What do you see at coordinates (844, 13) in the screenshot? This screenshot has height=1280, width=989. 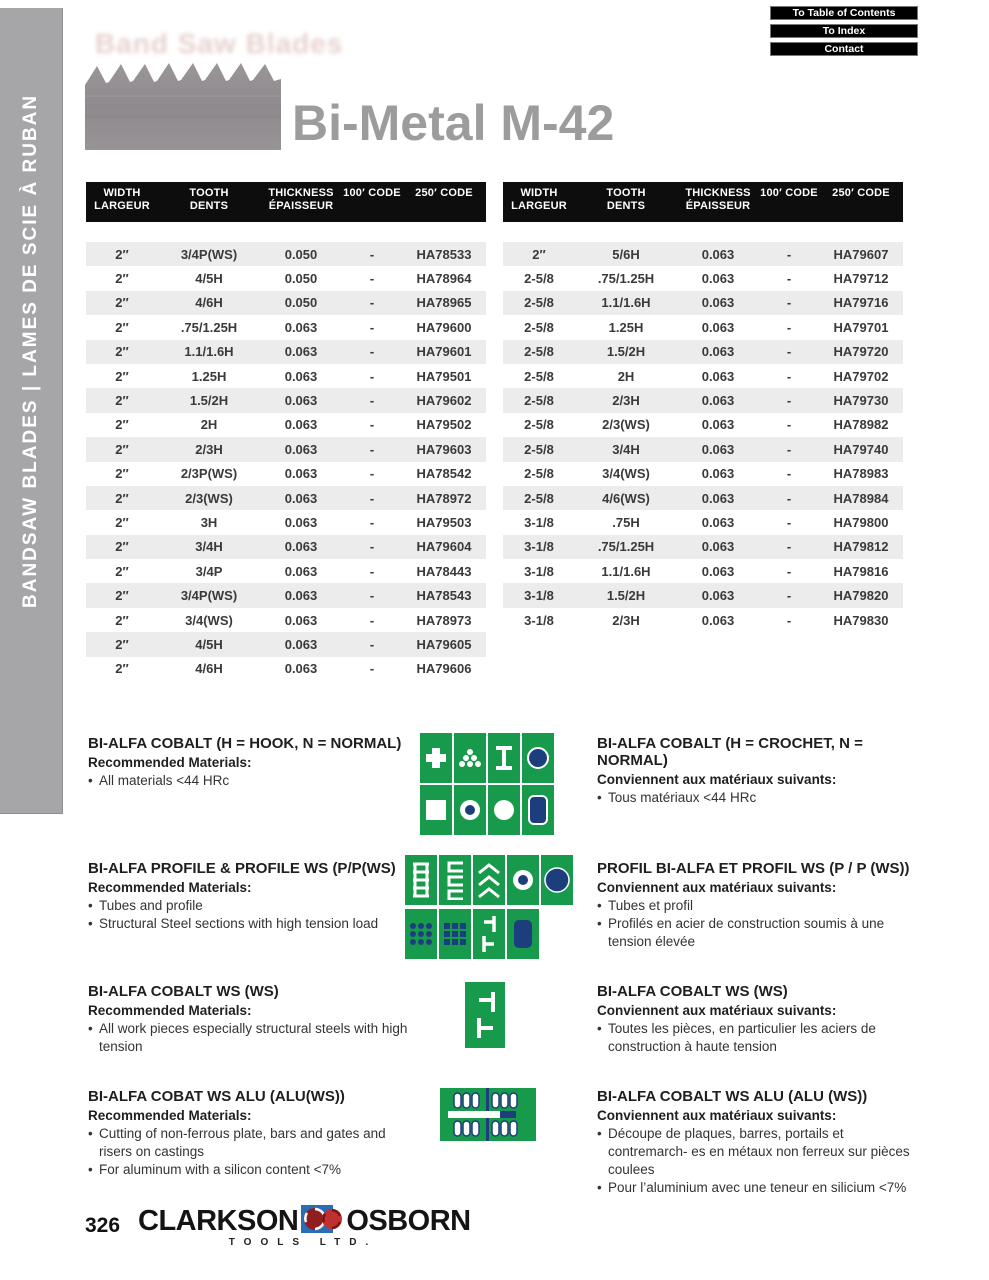 I see `nav-button-table-of-contents: To Table of Contents` at bounding box center [844, 13].